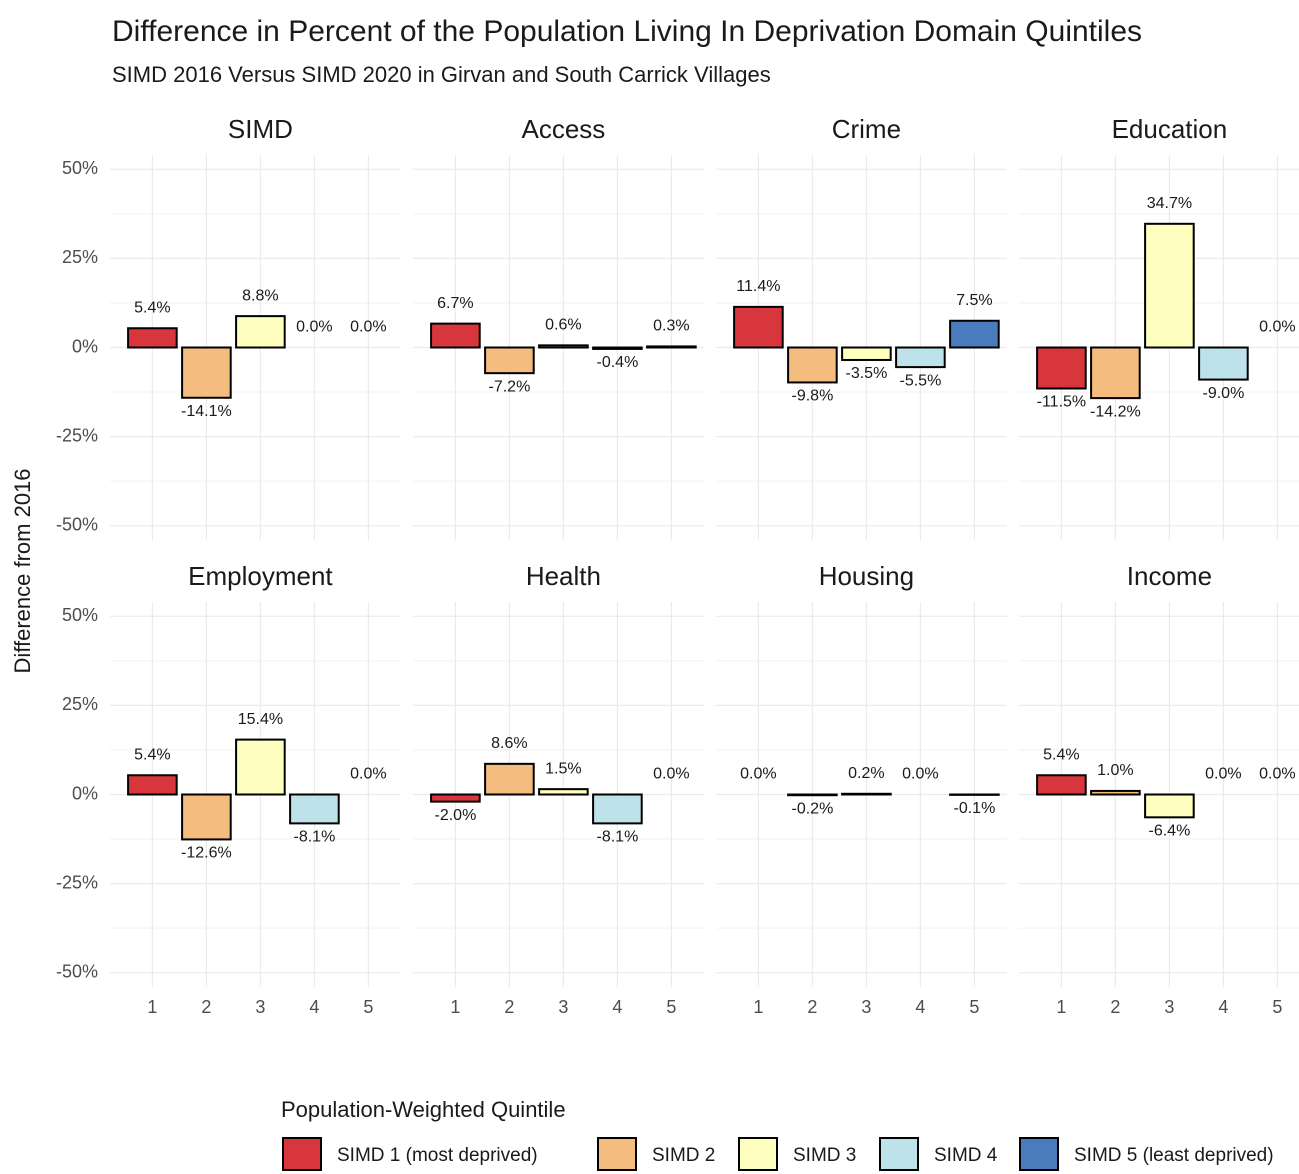 Image resolution: width=1299 pixels, height=1174 pixels. What do you see at coordinates (260, 129) in the screenshot?
I see `facet-title: SIMD` at bounding box center [260, 129].